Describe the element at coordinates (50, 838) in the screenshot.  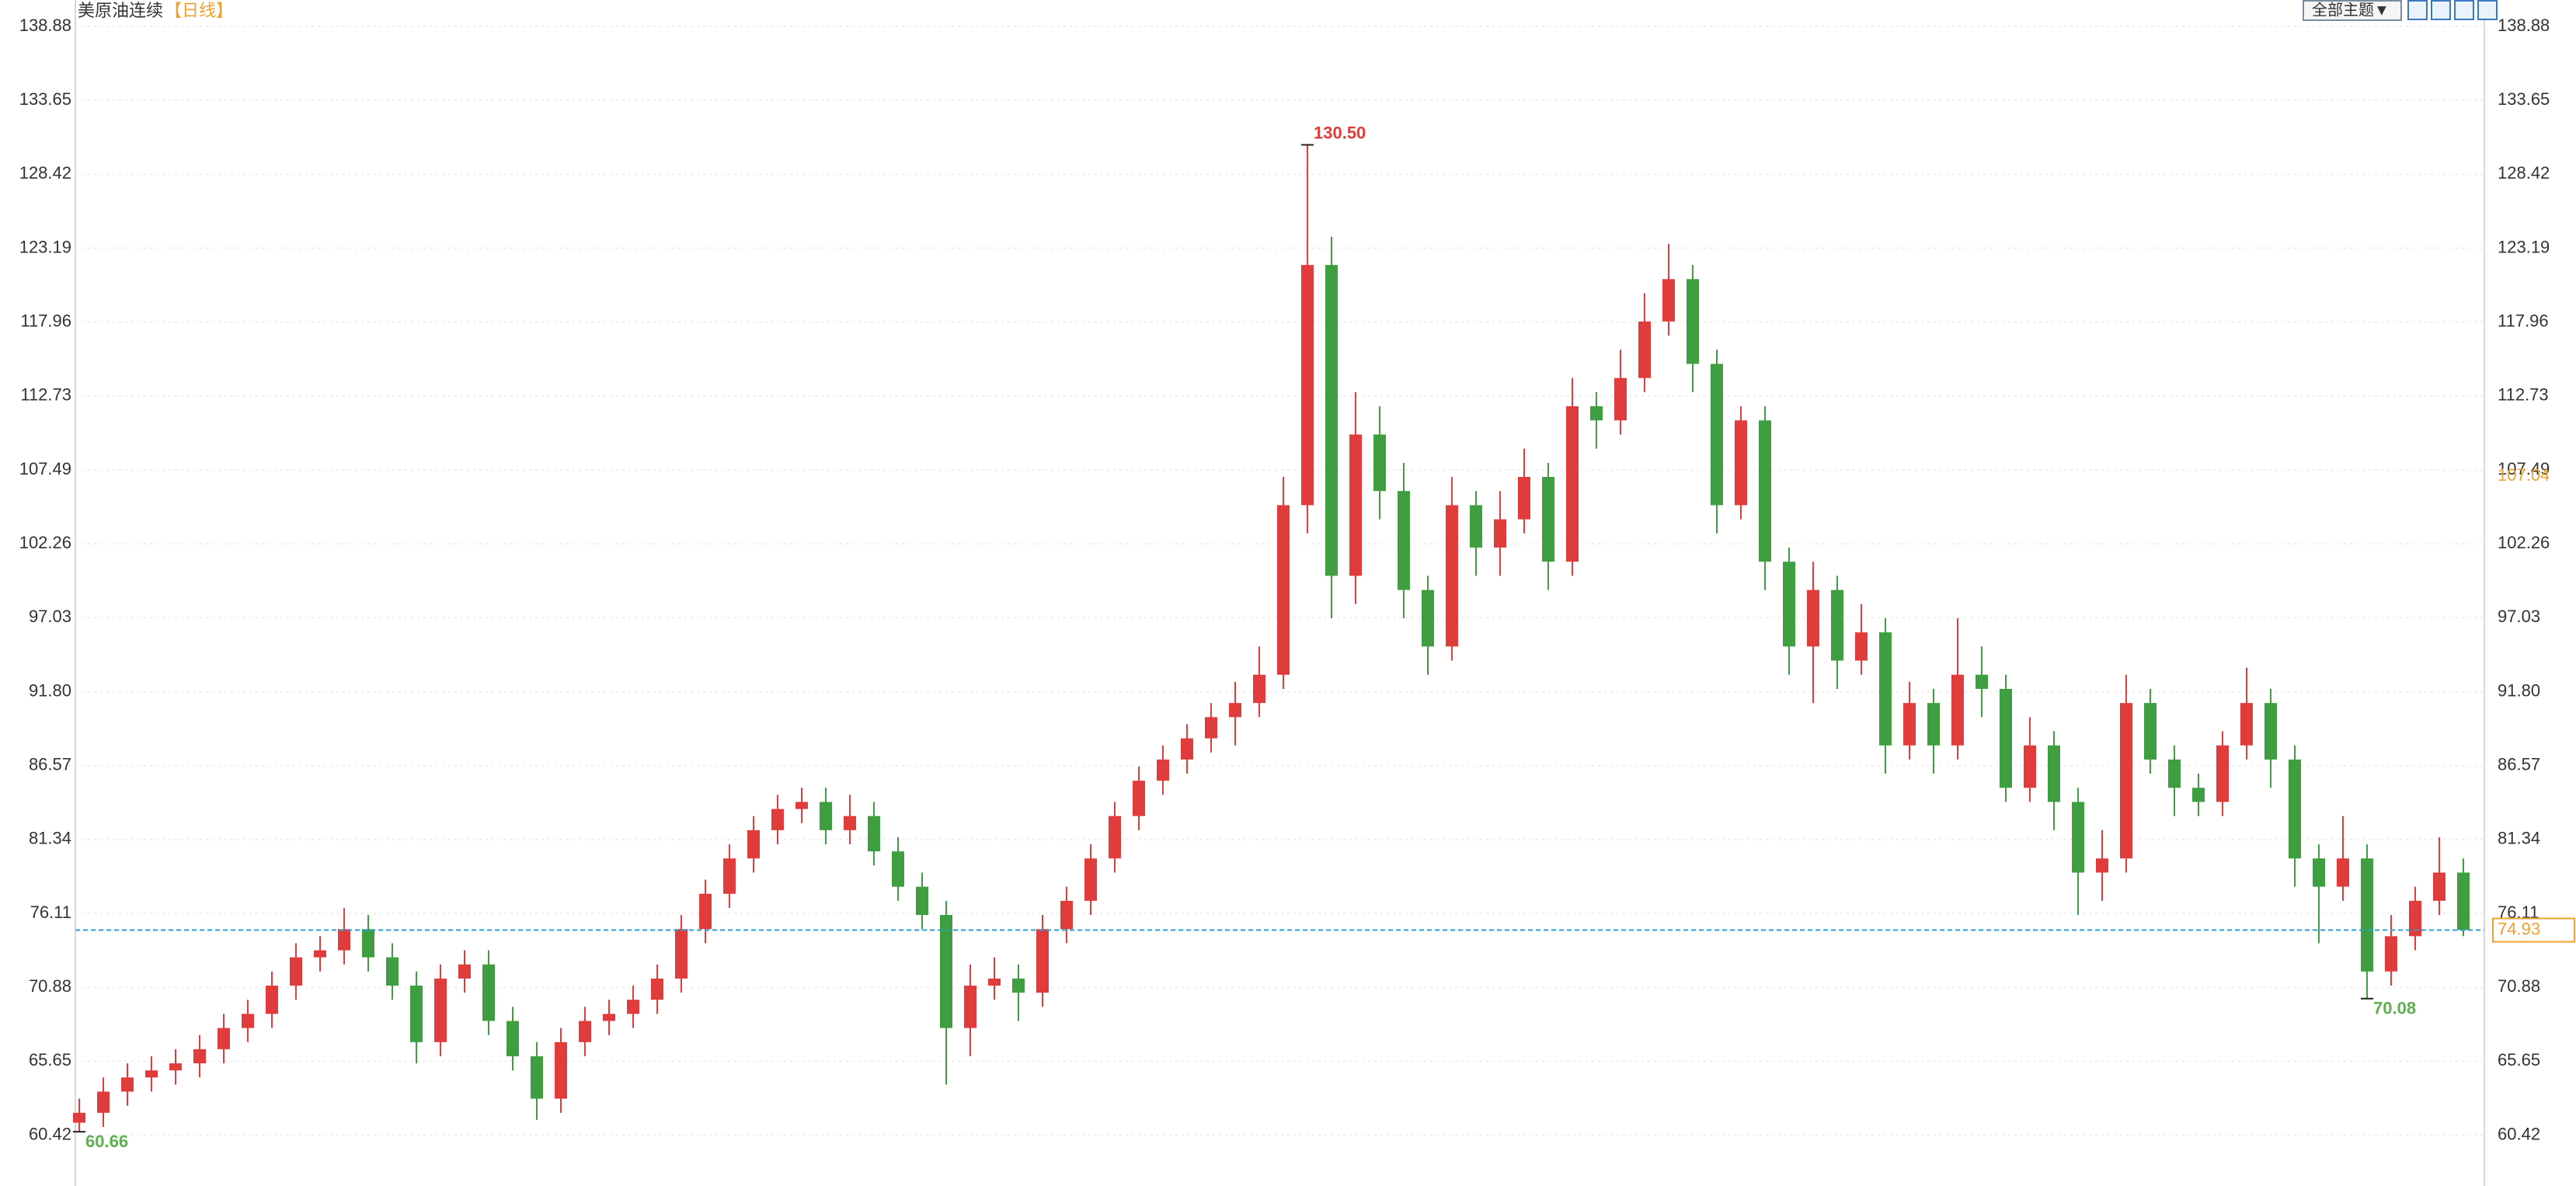
I see `y-tick-label: 81.34` at that location.